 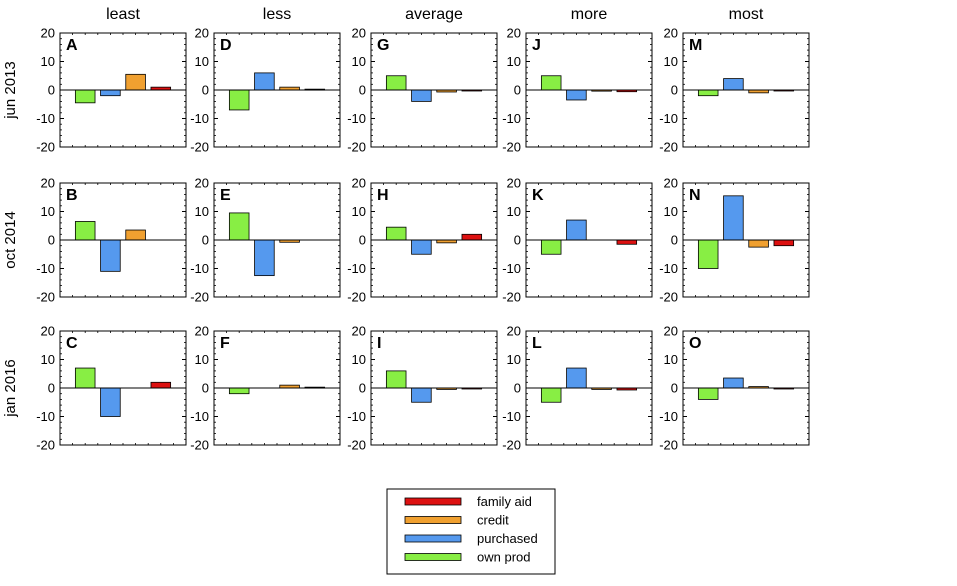 I want to click on panel-letter: C, so click(x=72, y=343).